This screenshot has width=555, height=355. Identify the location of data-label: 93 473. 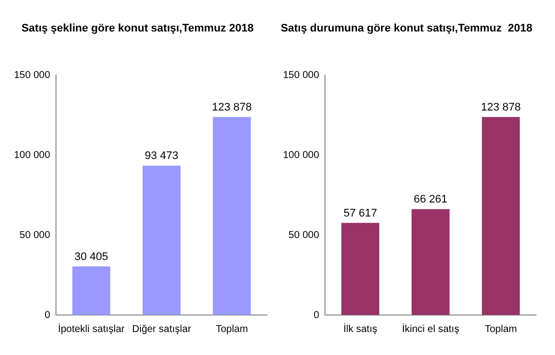
(161, 156).